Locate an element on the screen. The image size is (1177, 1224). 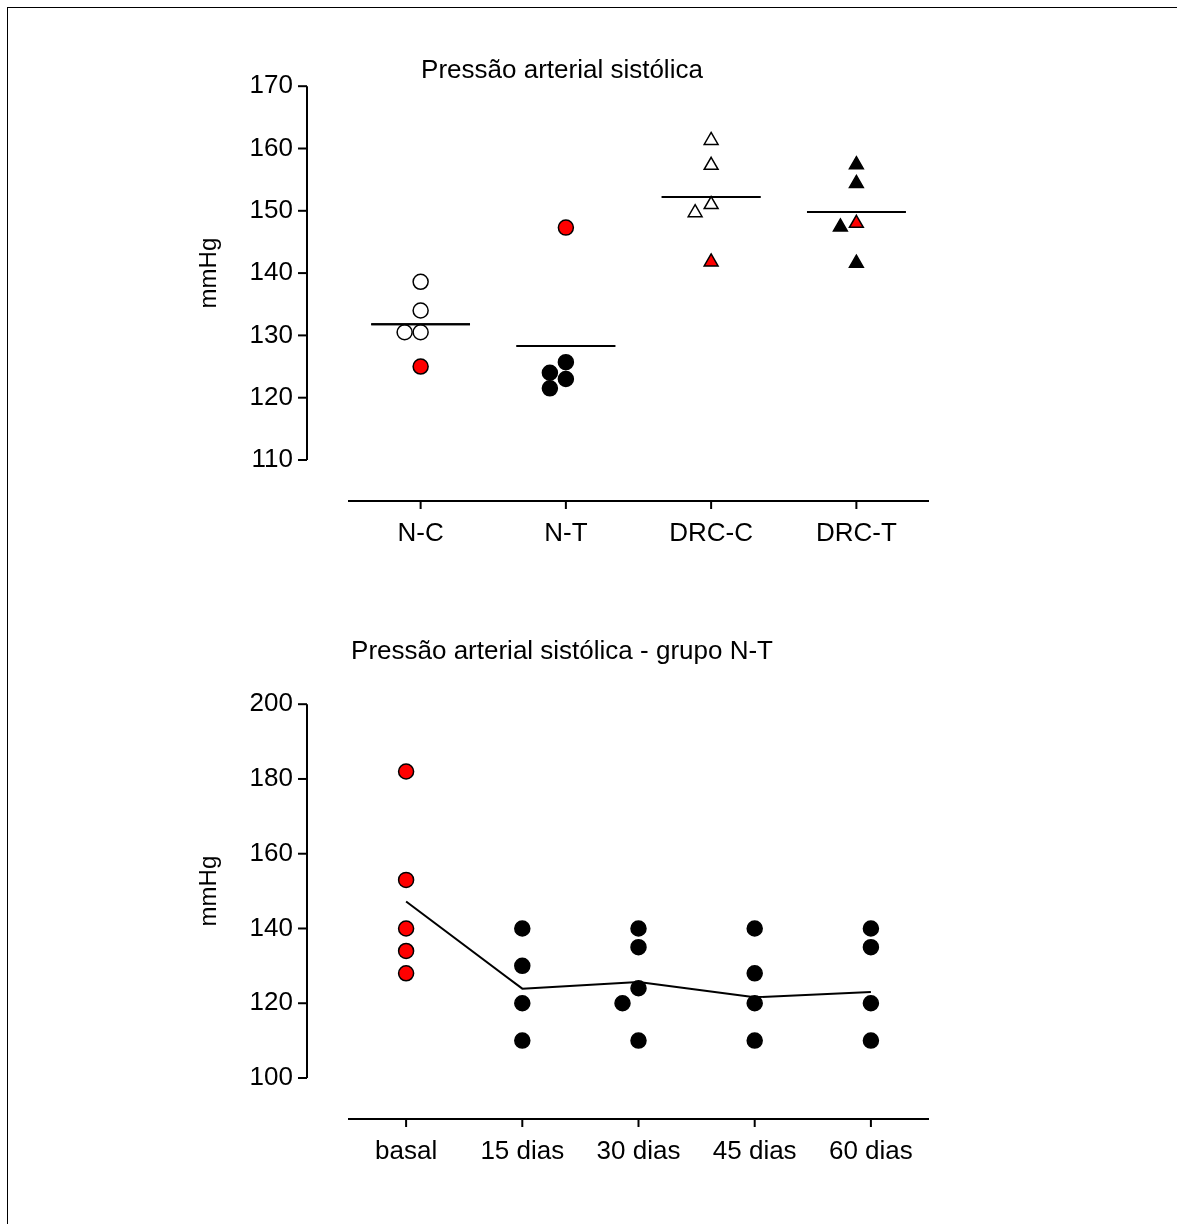
chart-title: Pressão arterial sistólica is located at coordinates (562, 68).